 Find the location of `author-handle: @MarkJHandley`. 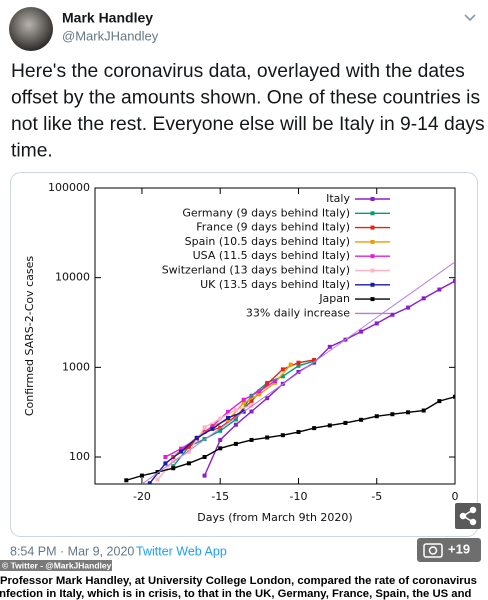

author-handle: @MarkJHandley is located at coordinates (110, 35).